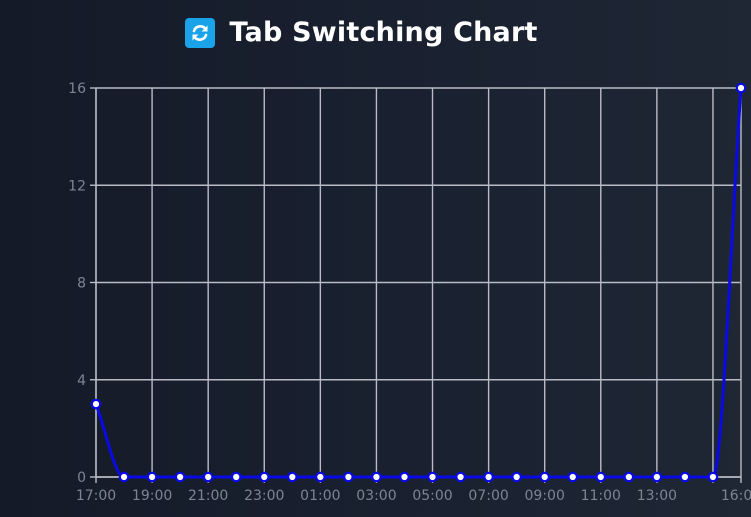  I want to click on y-tick-label: 16, so click(77, 89).